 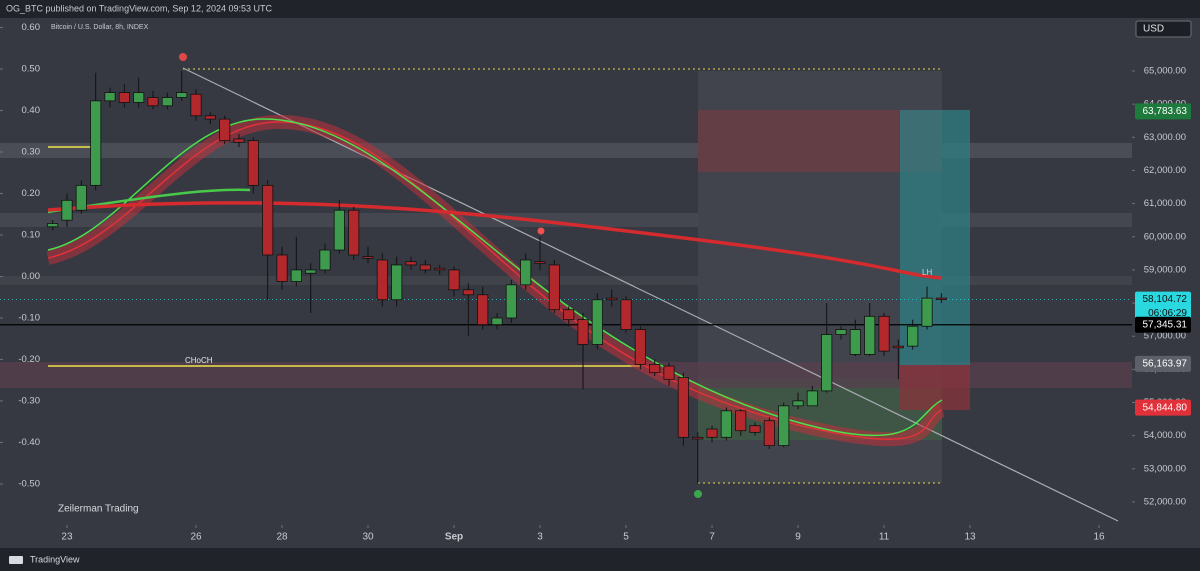 What do you see at coordinates (199, 360) in the screenshot?
I see `annotation: CHoCH` at bounding box center [199, 360].